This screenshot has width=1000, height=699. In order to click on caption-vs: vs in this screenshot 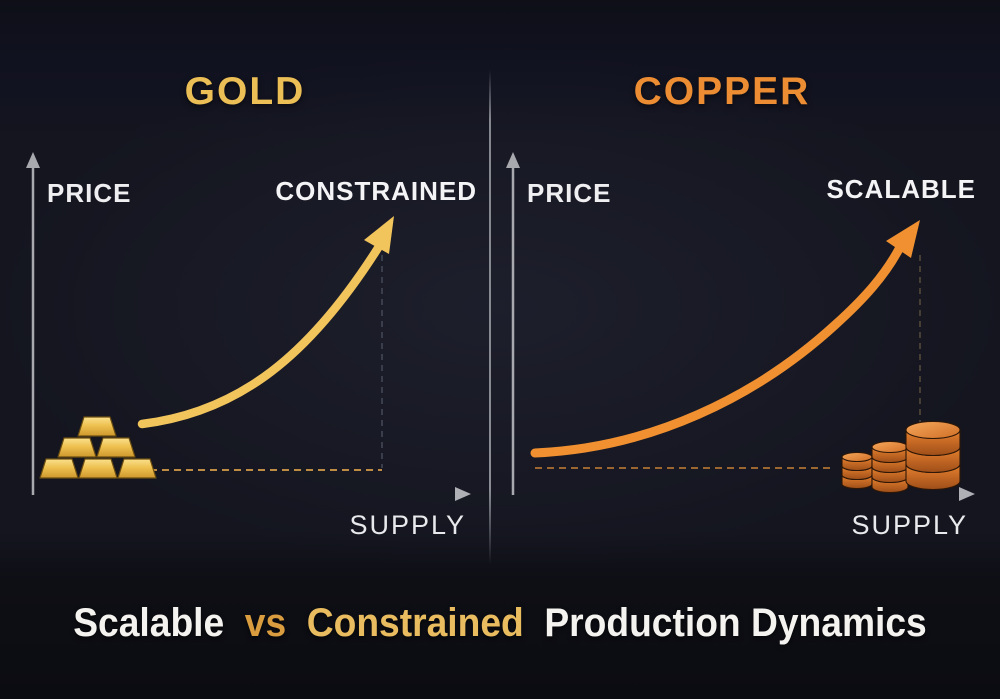, I will do `click(265, 623)`.